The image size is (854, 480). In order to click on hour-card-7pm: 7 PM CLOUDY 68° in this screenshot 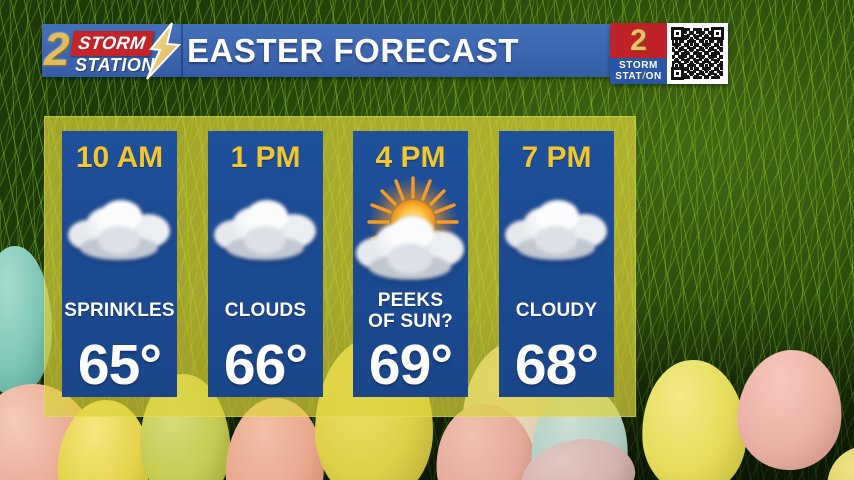, I will do `click(556, 264)`.